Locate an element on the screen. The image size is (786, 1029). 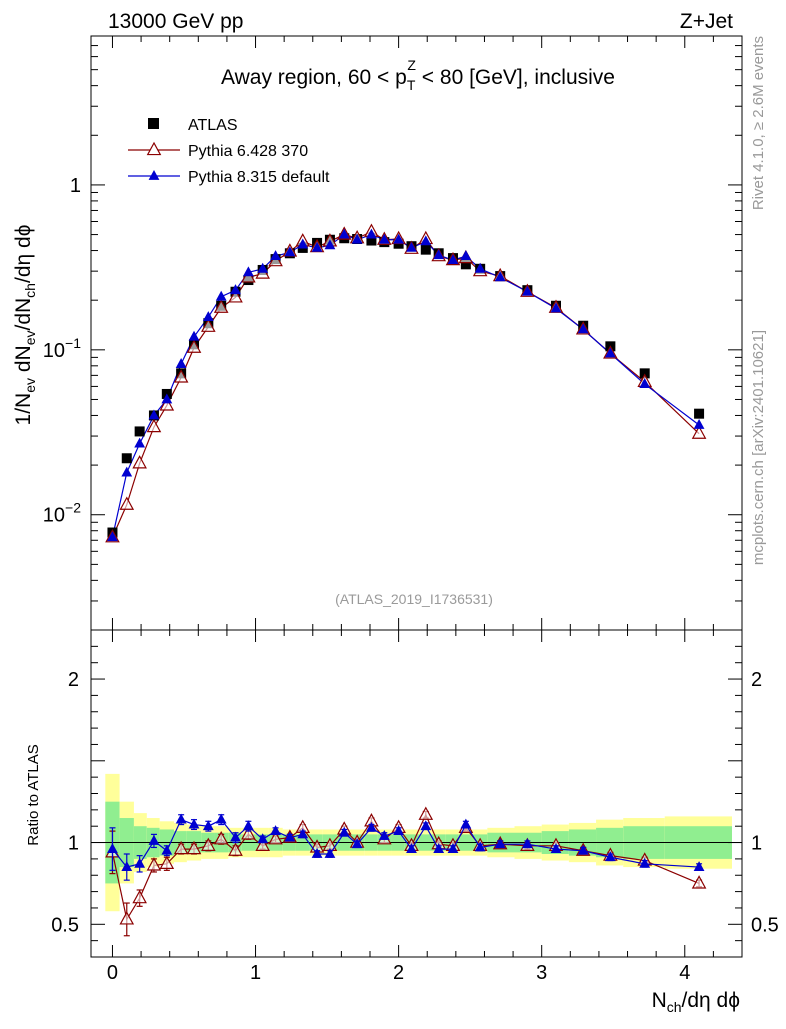
ratio-tick-label-left: 0.5 is located at coordinates (65, 925).